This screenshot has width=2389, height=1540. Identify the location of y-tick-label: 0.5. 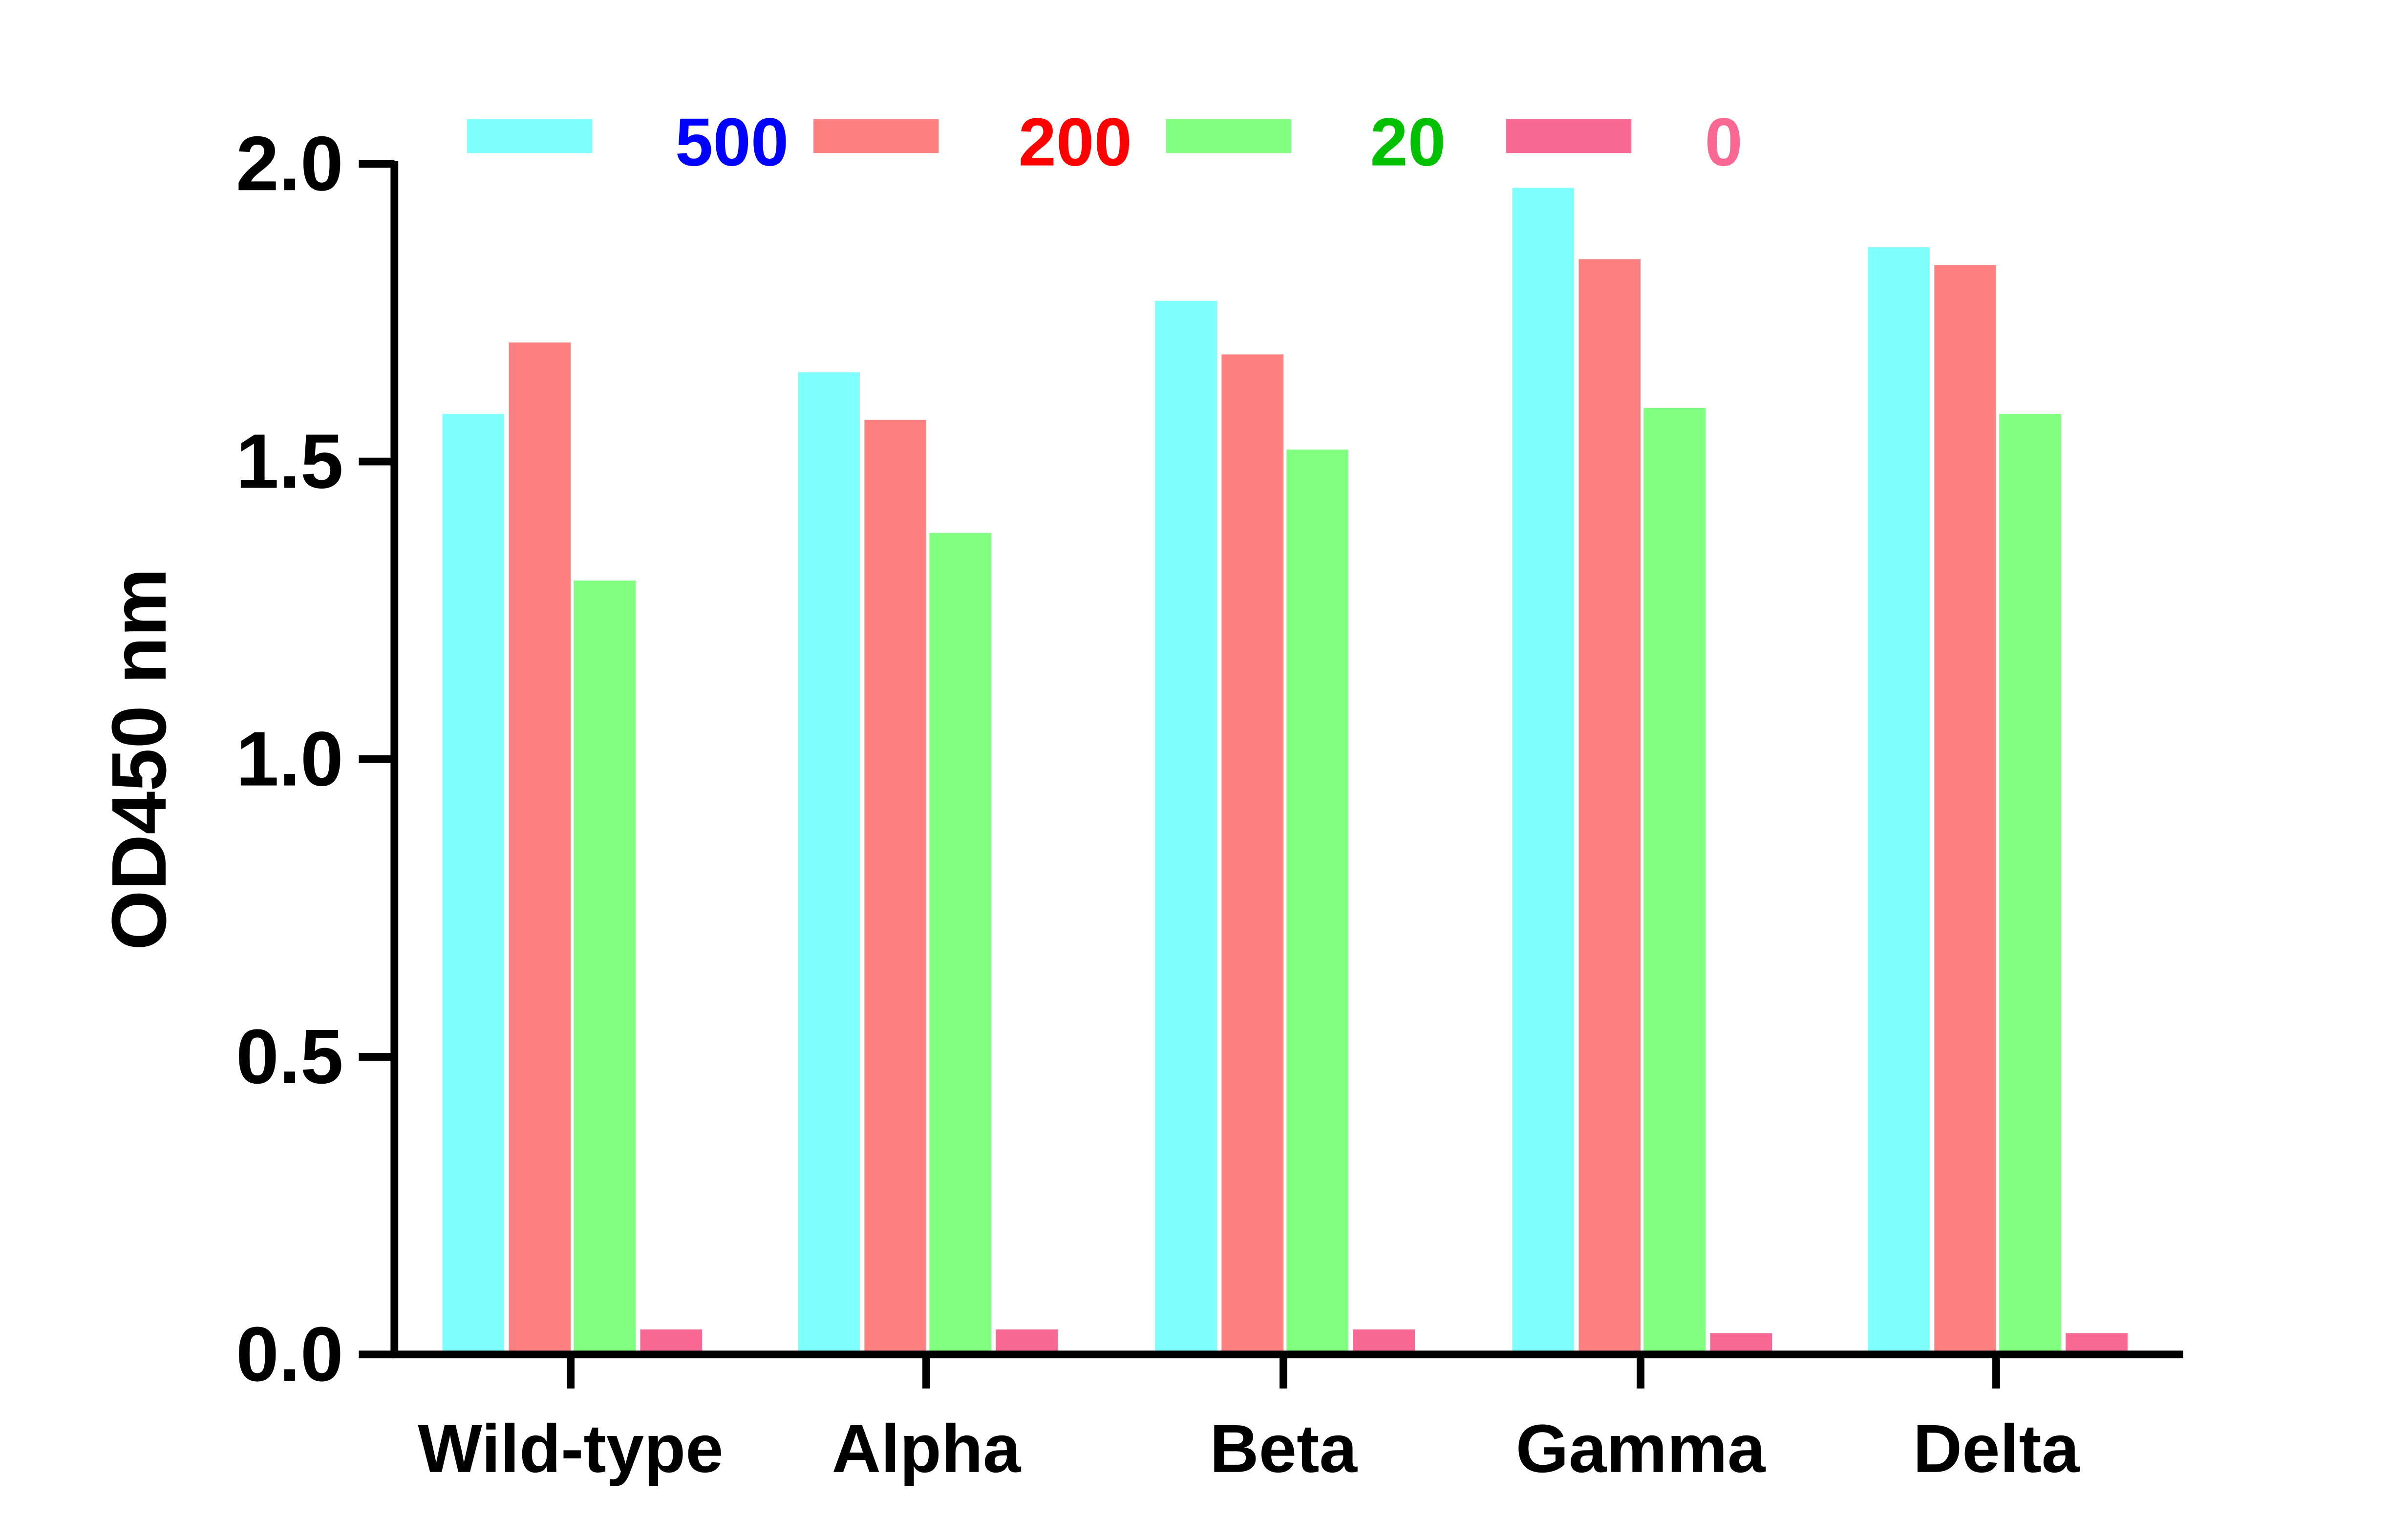
(289, 1056).